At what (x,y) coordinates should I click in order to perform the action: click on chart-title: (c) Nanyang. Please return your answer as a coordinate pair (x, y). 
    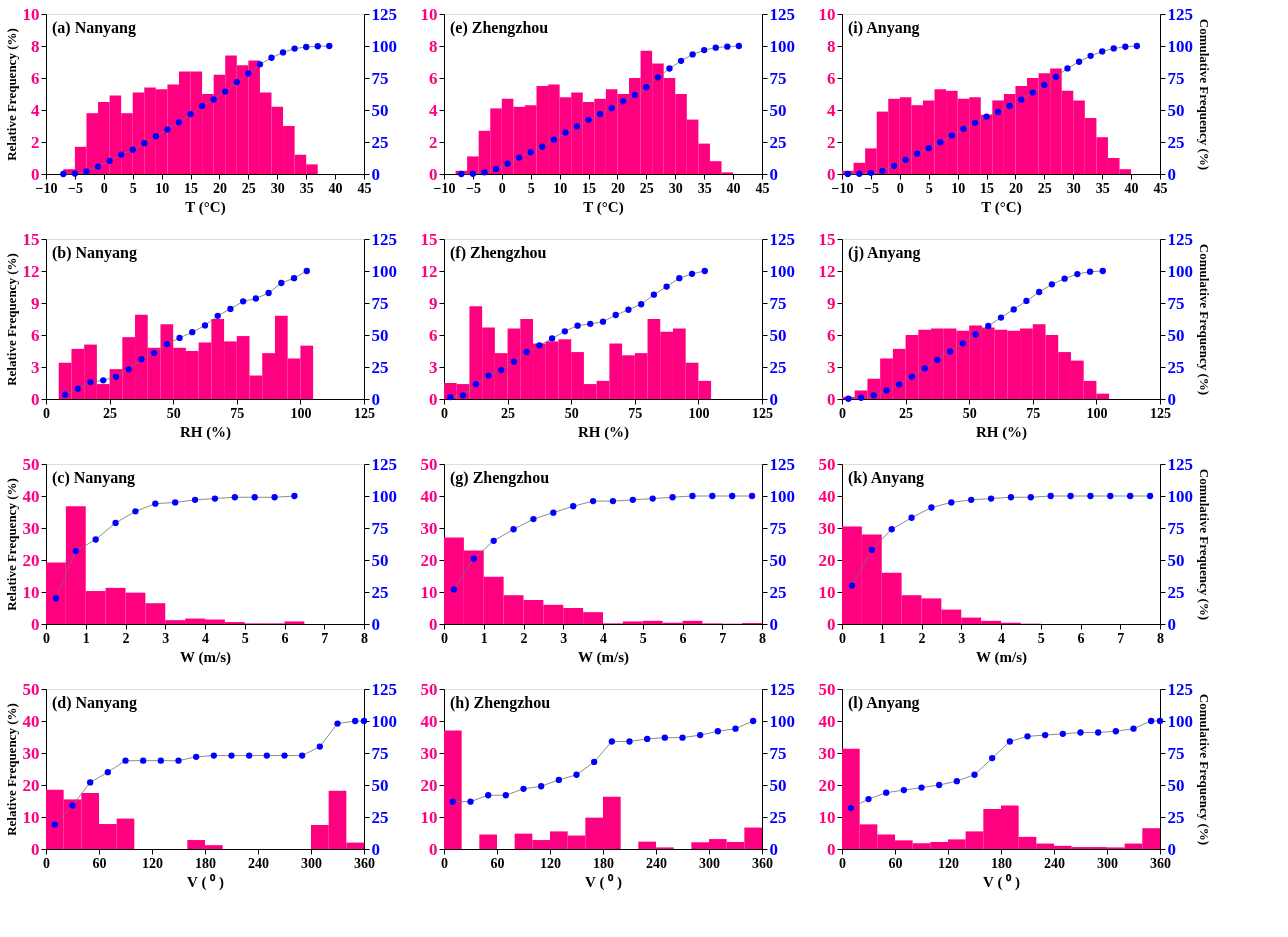
    Looking at the image, I should click on (94, 478).